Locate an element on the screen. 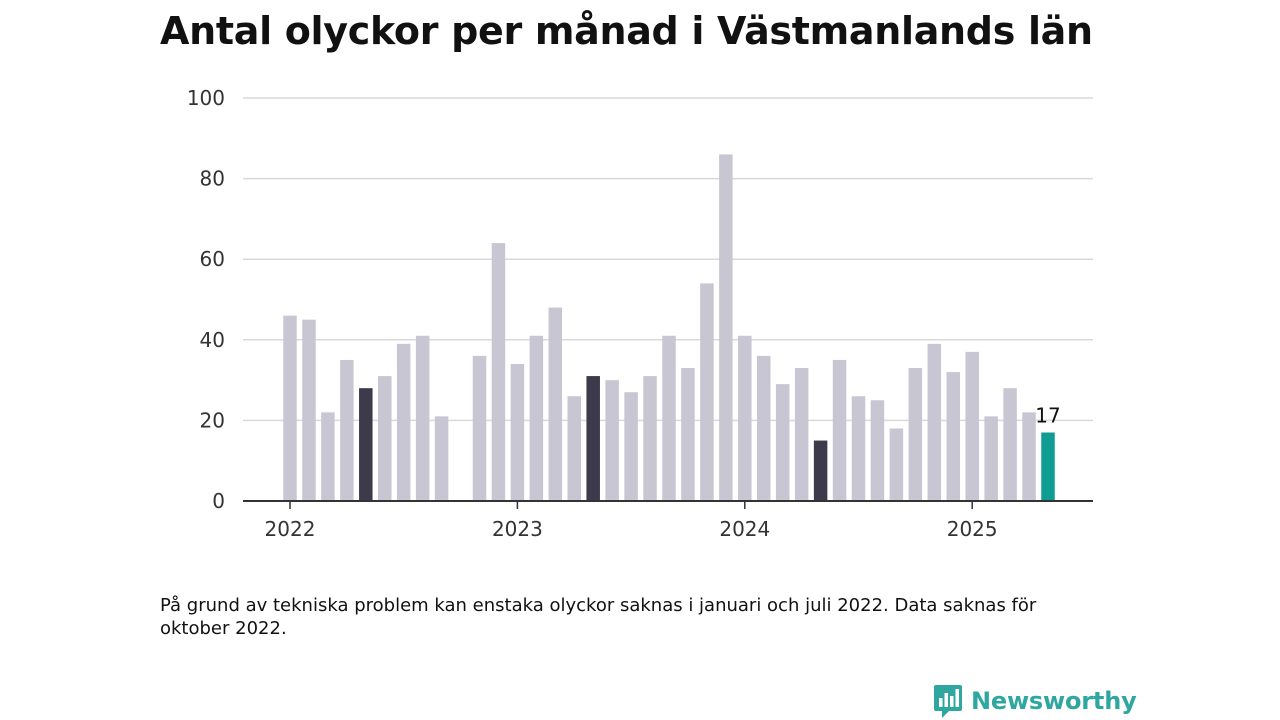  brand-name: Newsworthy is located at coordinates (1054, 701).